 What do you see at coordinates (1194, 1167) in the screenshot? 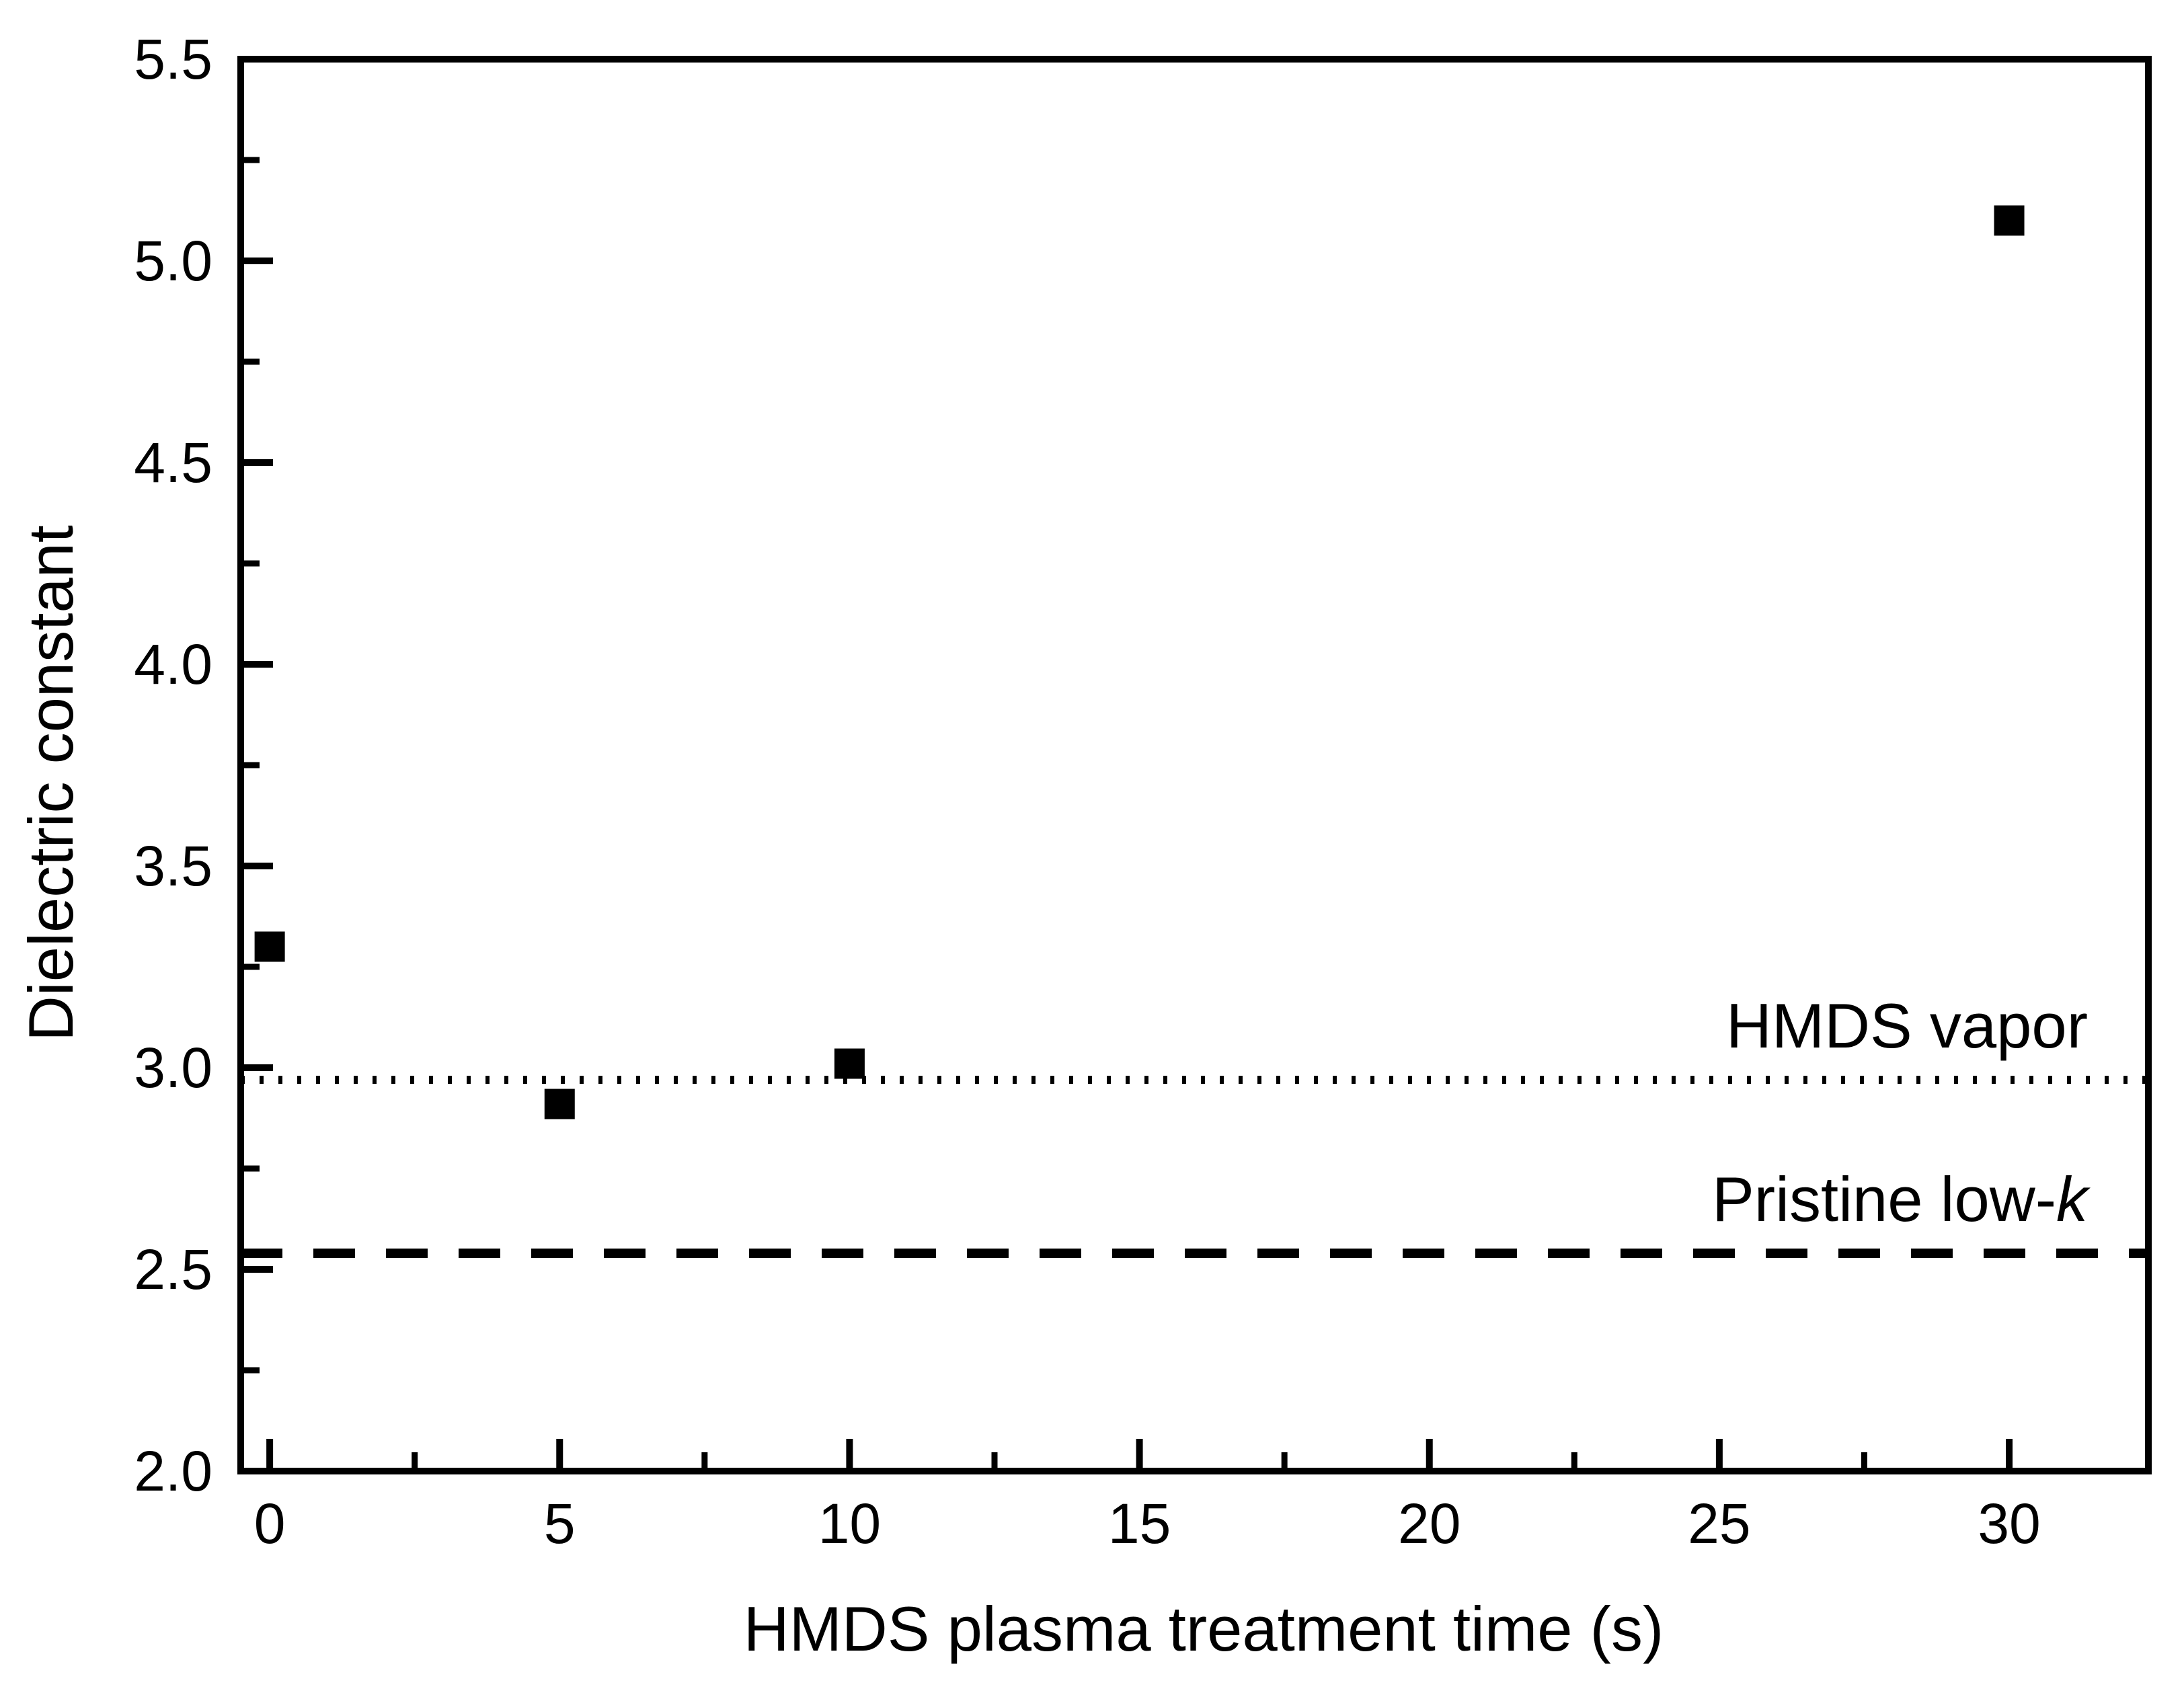
I see `reference-lines-group` at bounding box center [1194, 1167].